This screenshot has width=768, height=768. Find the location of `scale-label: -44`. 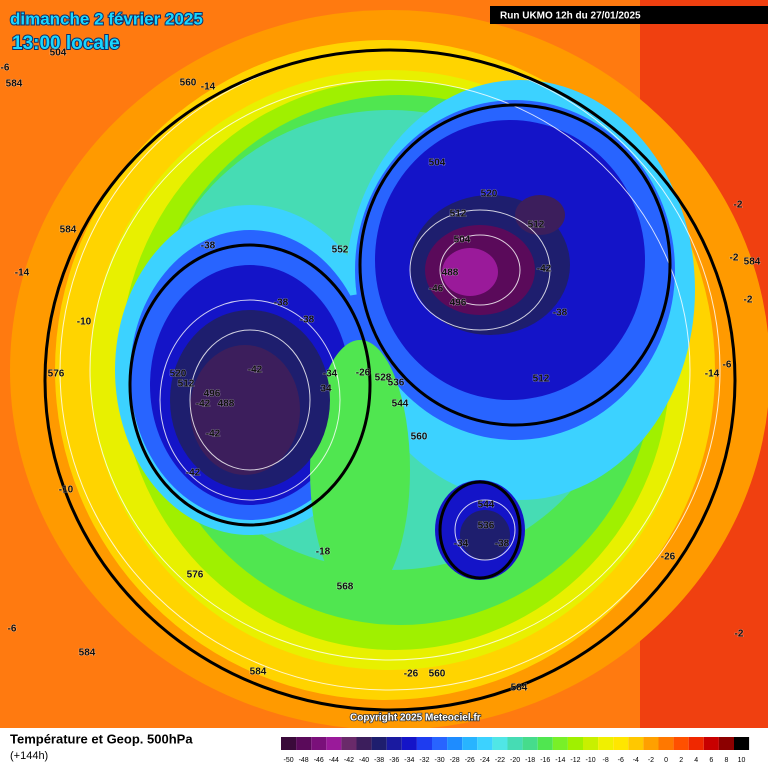

scale-label: -44 is located at coordinates (334, 760).